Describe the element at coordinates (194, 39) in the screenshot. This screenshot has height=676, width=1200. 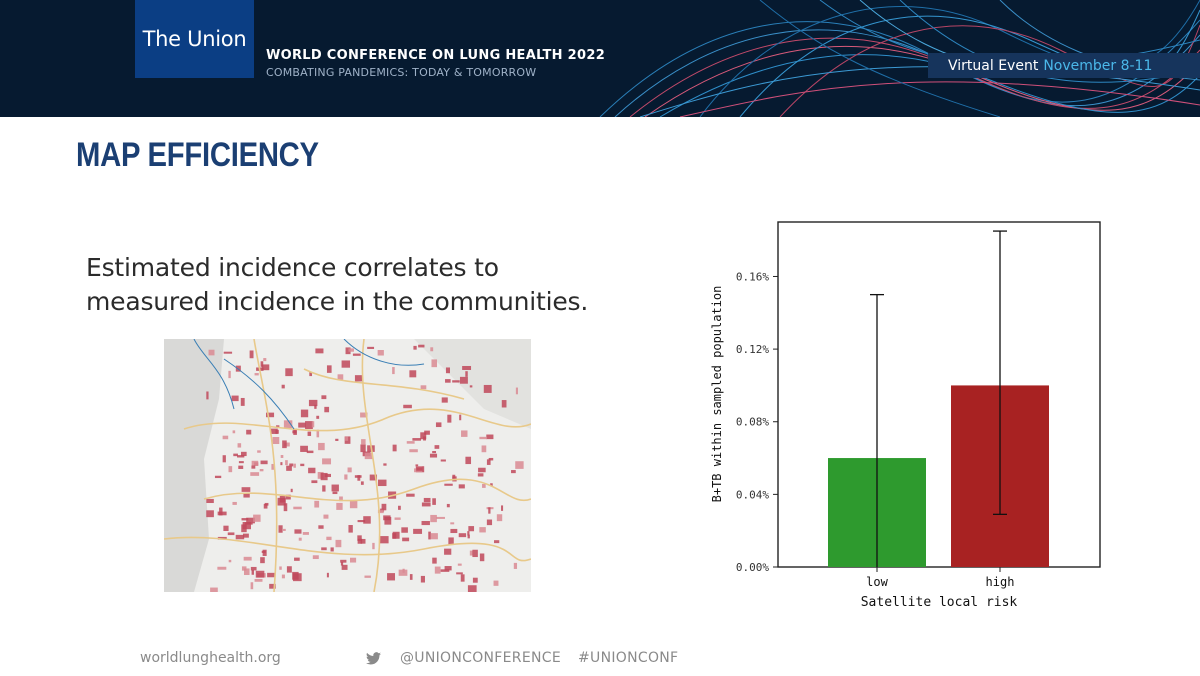
I see `the-union-logo: The Union` at that location.